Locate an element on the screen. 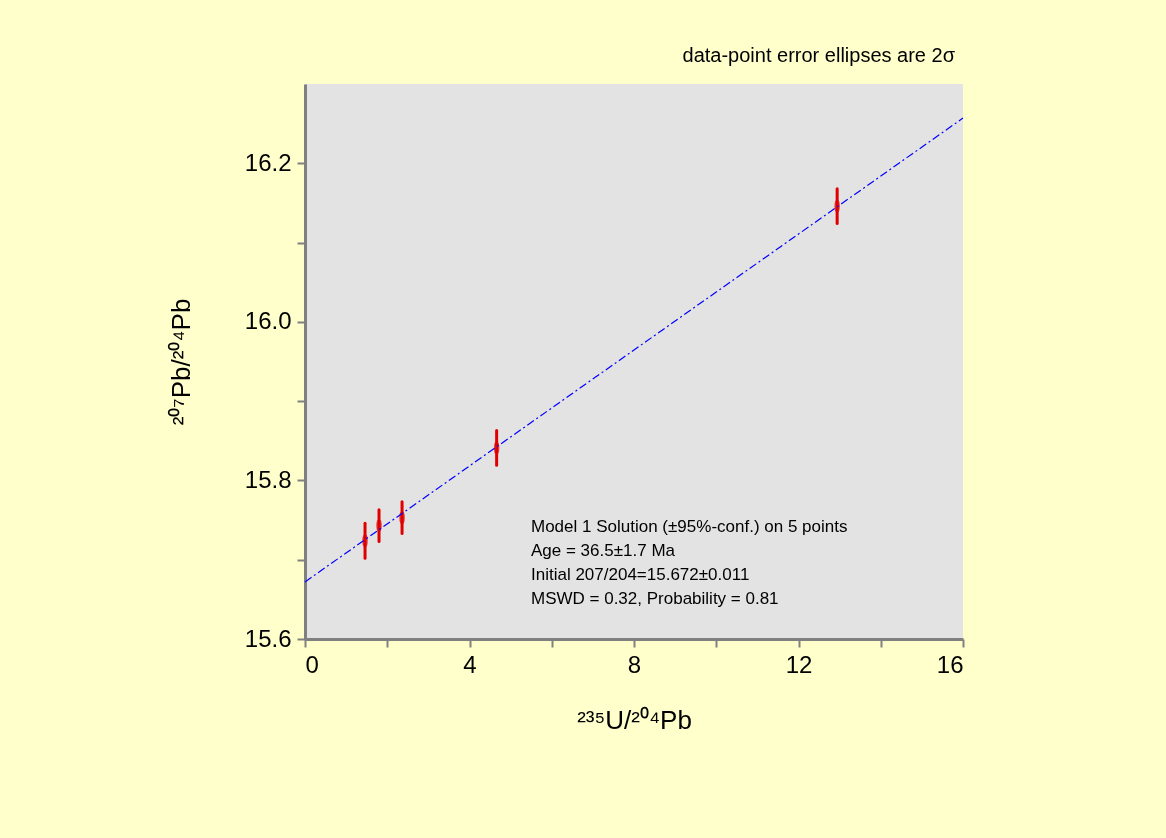 Image resolution: width=1166 pixels, height=838 pixels. annotation: MSWD = 0.32, Probability = 0.81 is located at coordinates (655, 598).